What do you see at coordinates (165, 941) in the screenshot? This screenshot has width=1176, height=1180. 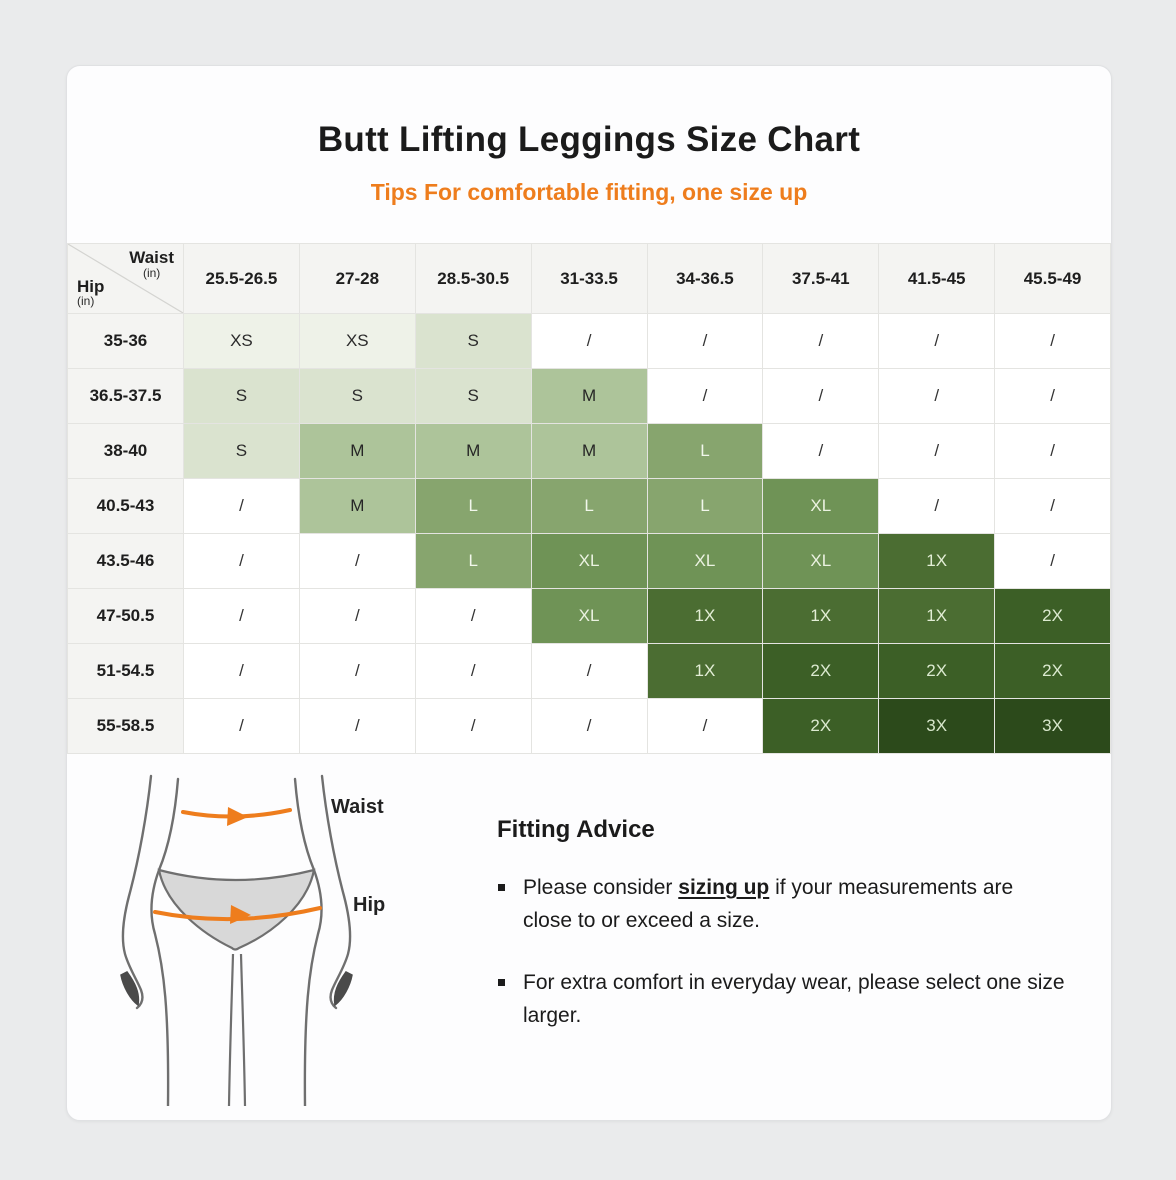 I see `body-outline-left` at bounding box center [165, 941].